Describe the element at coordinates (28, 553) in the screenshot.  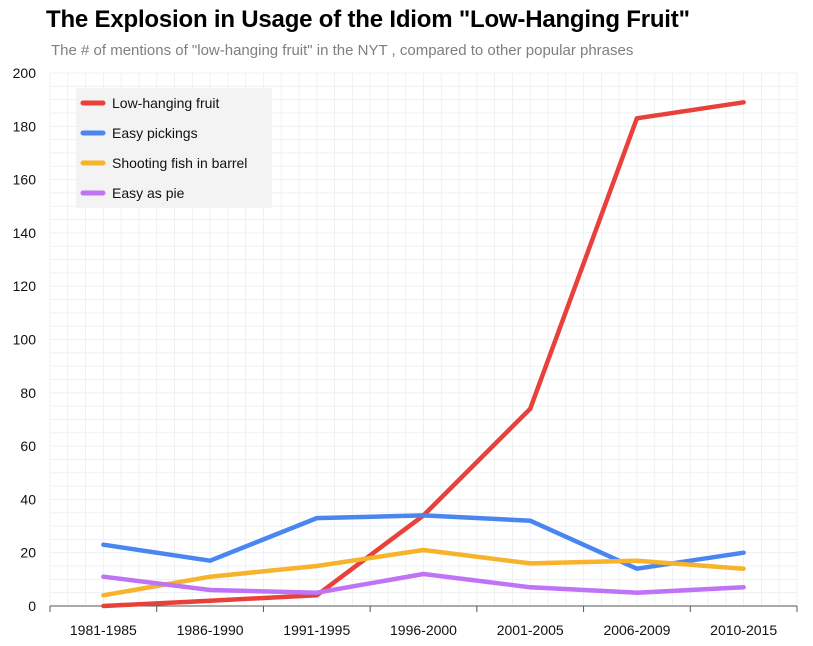
I see `y-tick-label: 20` at that location.